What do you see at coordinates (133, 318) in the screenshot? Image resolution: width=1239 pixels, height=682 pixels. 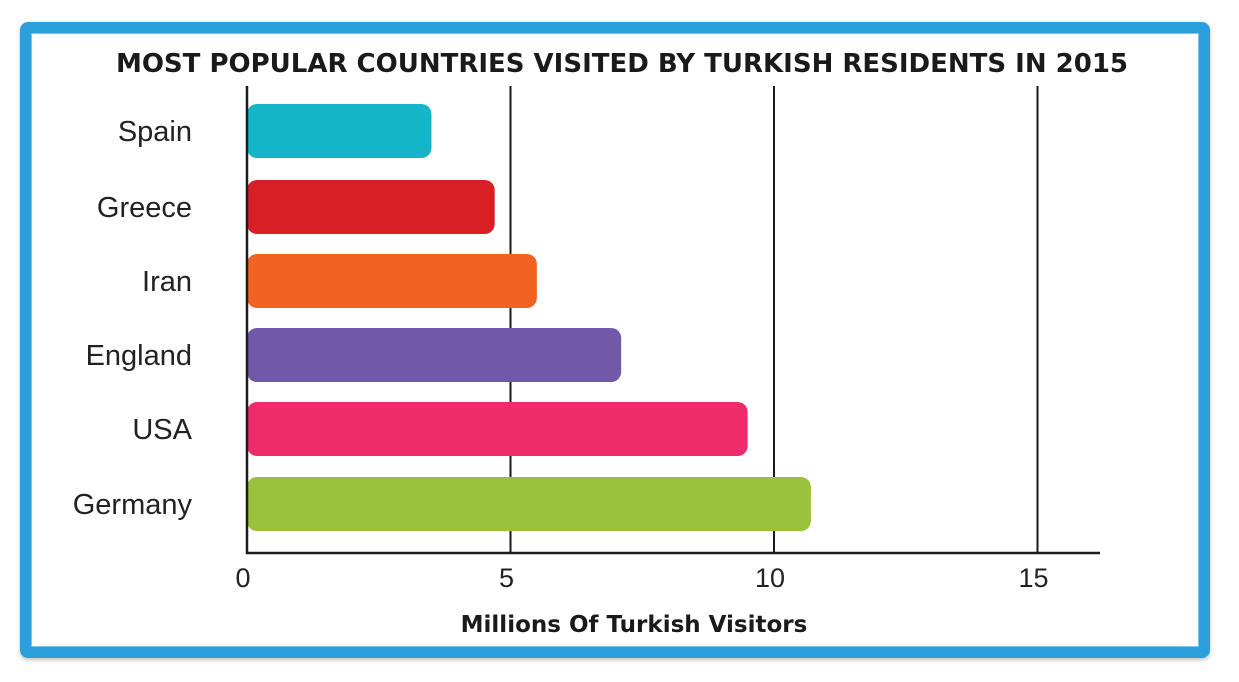 I see `category-labels: Spain Greece Iran England USA Germany` at bounding box center [133, 318].